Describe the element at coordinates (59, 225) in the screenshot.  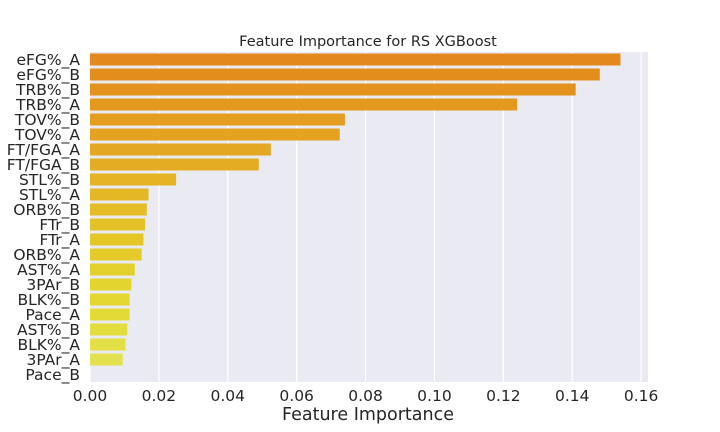
I see `y-tick-label: FTr_B` at that location.